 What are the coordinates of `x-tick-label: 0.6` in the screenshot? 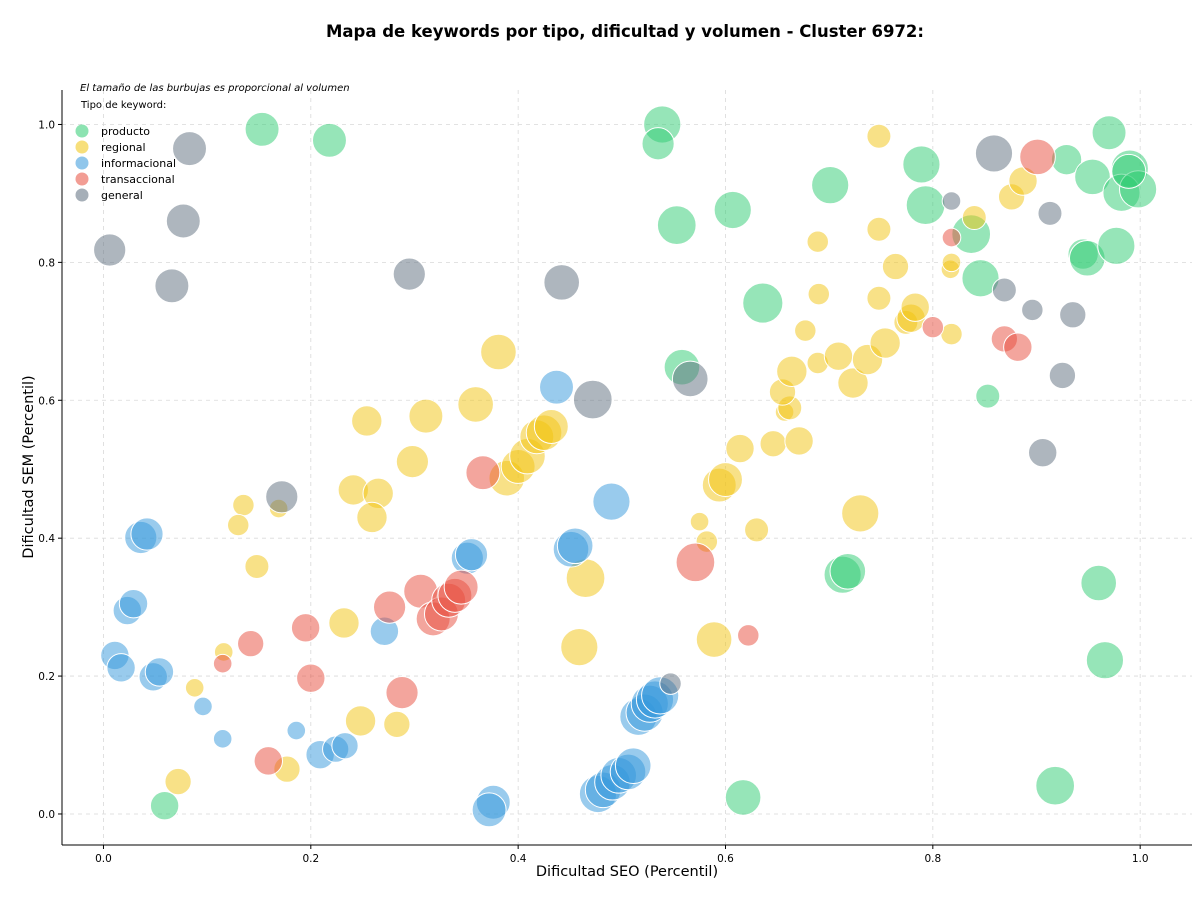 It's located at (725, 859).